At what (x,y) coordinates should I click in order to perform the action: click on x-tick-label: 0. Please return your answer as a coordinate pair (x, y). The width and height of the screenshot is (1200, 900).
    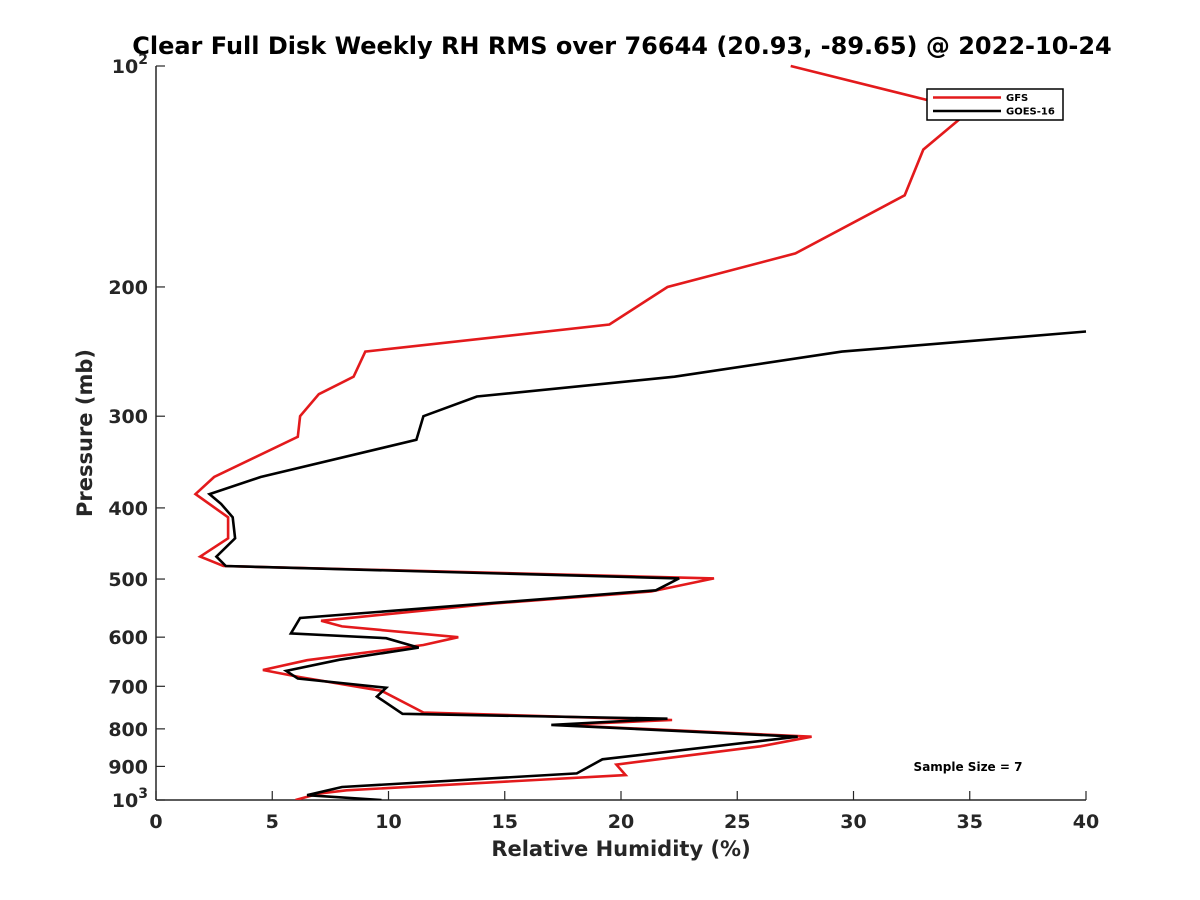
    Looking at the image, I should click on (155, 822).